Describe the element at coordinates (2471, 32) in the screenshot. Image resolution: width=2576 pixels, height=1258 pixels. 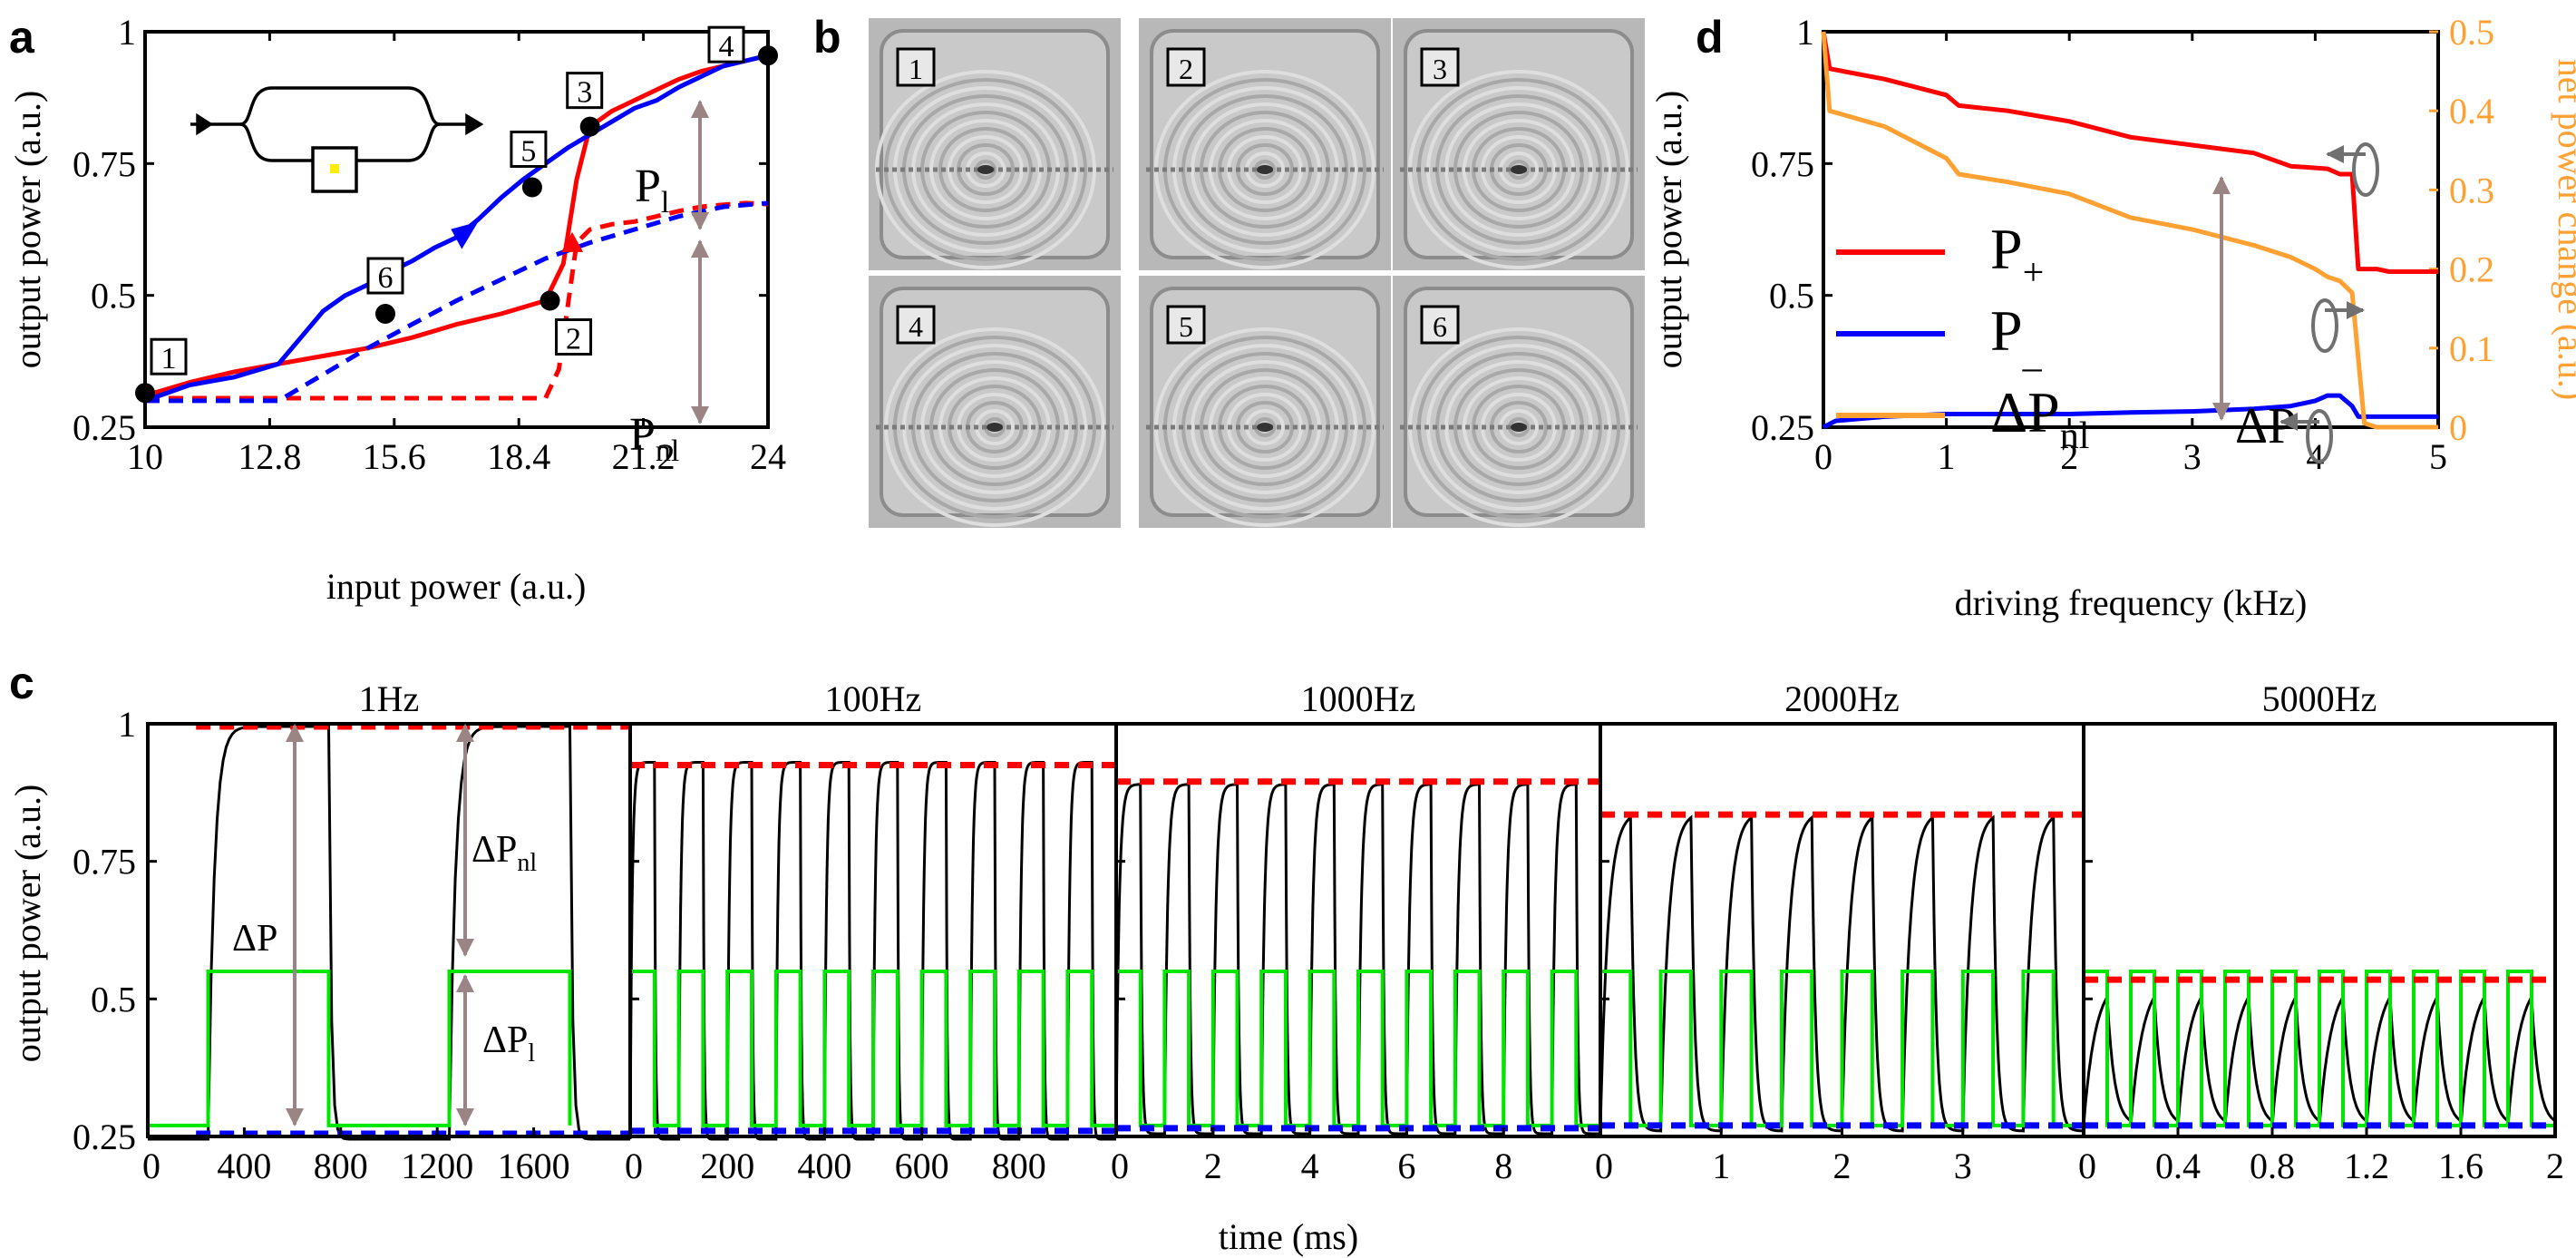
I see `y2-tick-label: 0.5` at that location.